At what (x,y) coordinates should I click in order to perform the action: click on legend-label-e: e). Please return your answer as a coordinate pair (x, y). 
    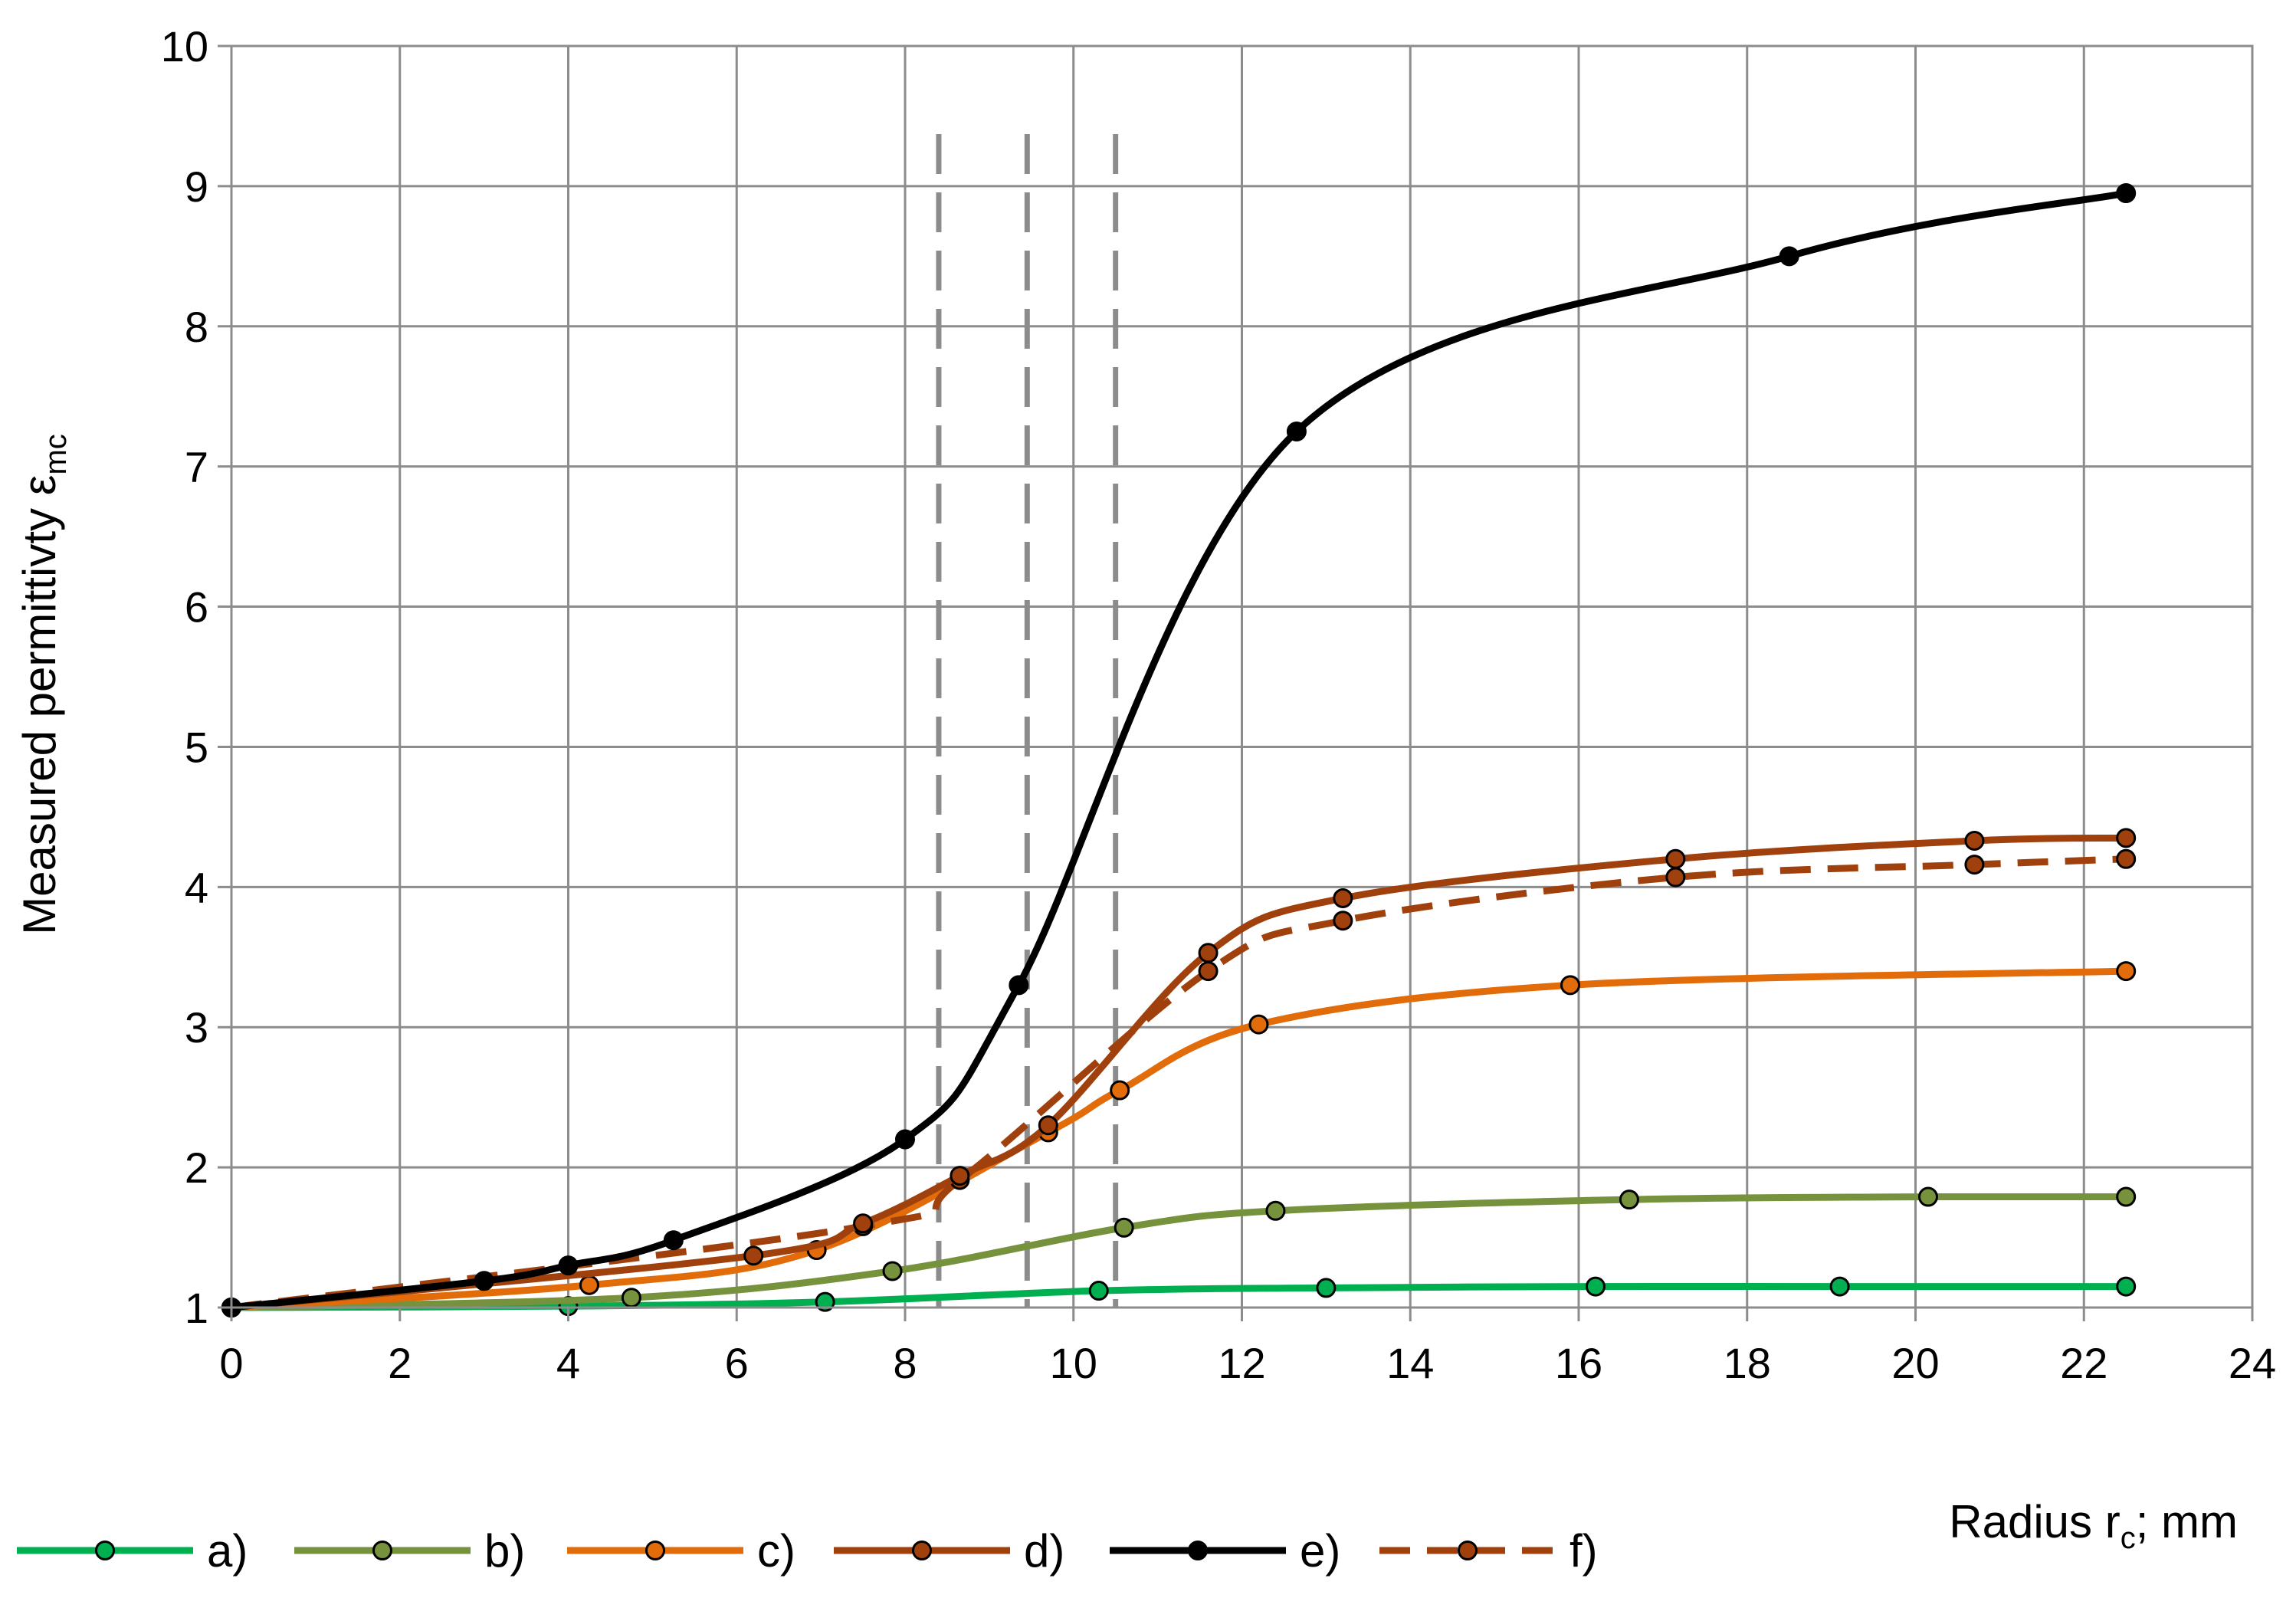
    Looking at the image, I should click on (1320, 1551).